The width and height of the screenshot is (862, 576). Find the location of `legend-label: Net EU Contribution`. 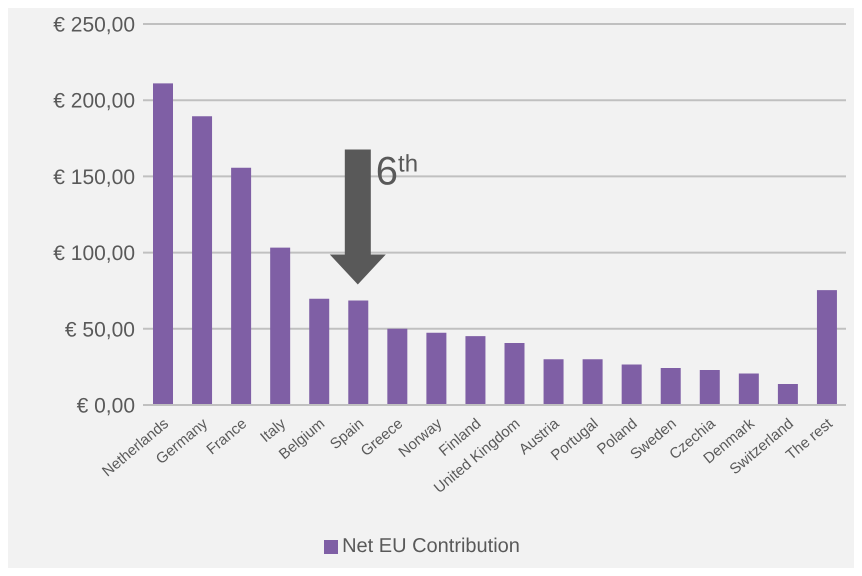

legend-label: Net EU Contribution is located at coordinates (431, 546).